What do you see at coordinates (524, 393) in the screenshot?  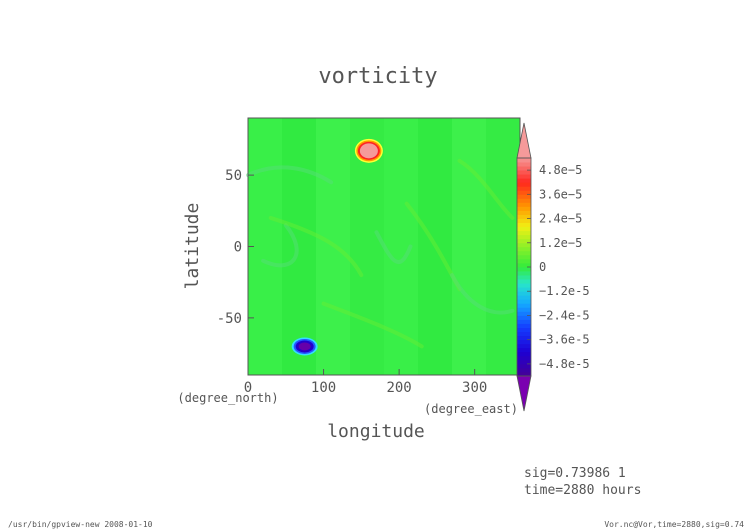 I see `colorbar-min-arrow` at bounding box center [524, 393].